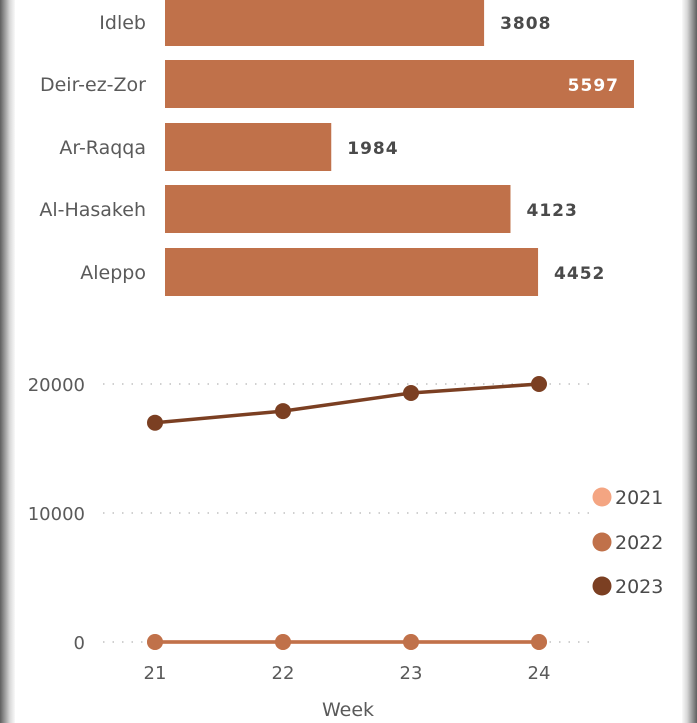 The width and height of the screenshot is (697, 723). I want to click on data-label: 1984, so click(372, 149).